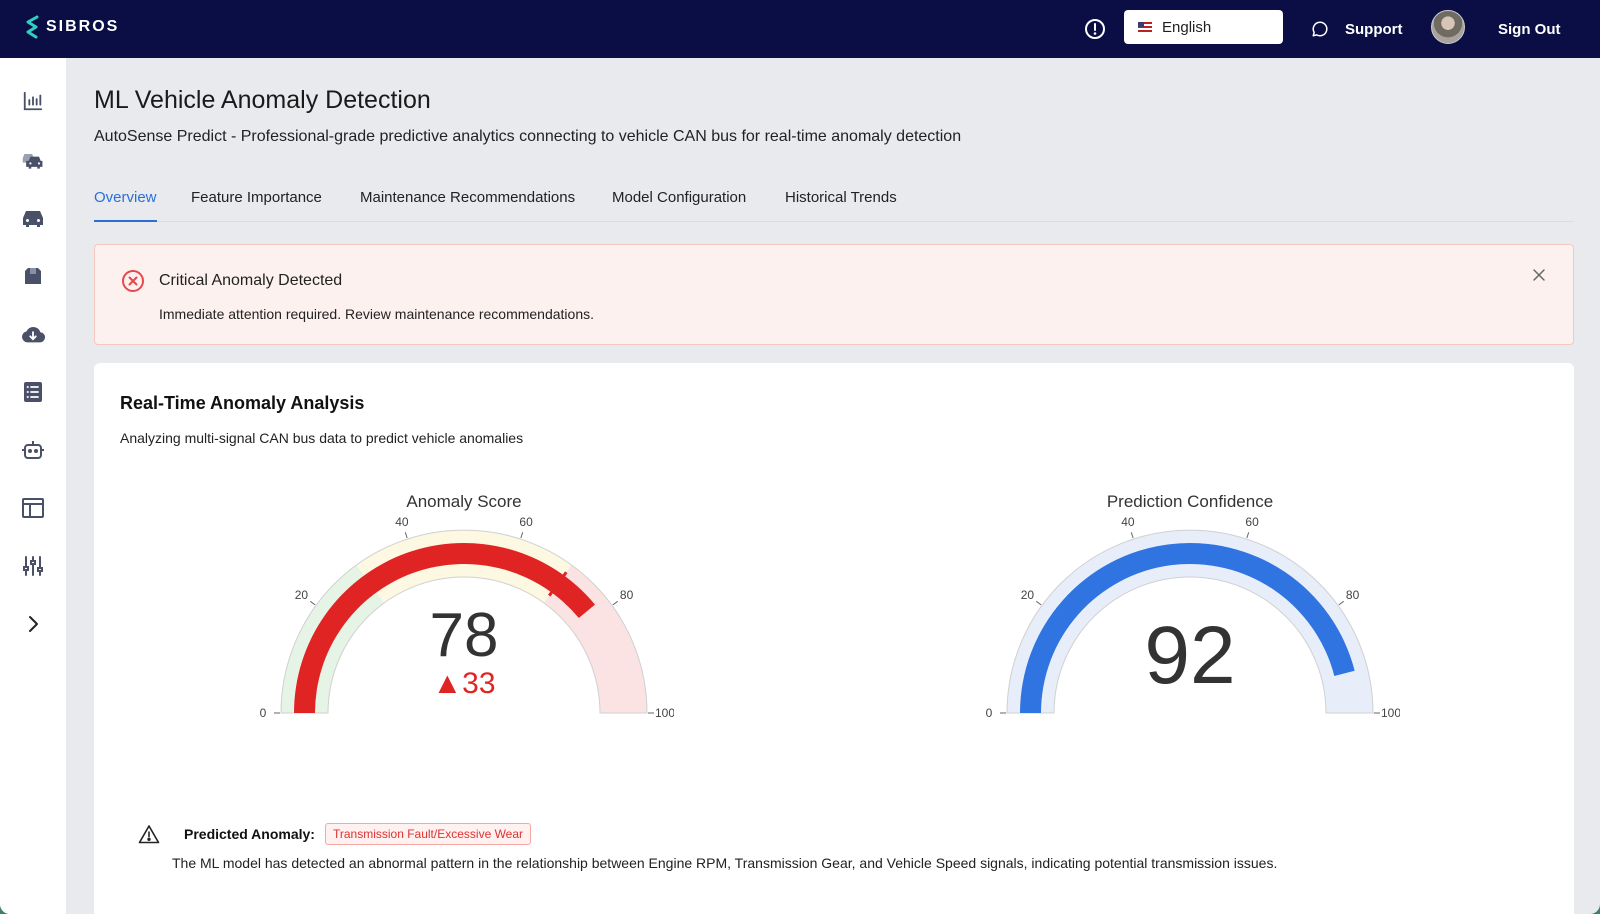 The width and height of the screenshot is (1600, 914). I want to click on sidebar-item-analytics, so click(33, 101).